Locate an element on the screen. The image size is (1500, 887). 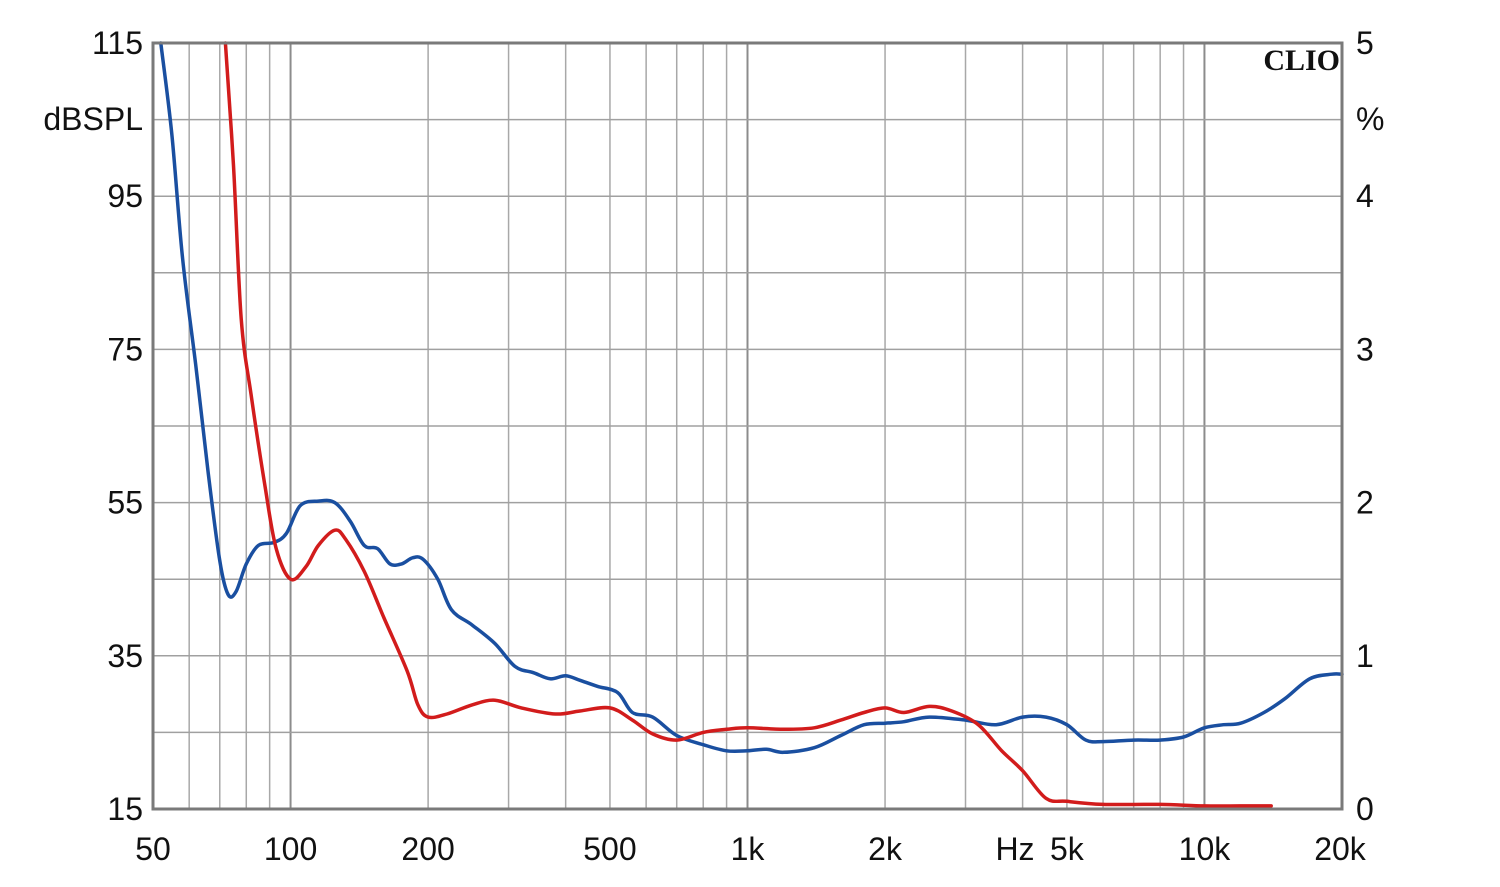
y-right-tick-label: 5 is located at coordinates (1365, 43).